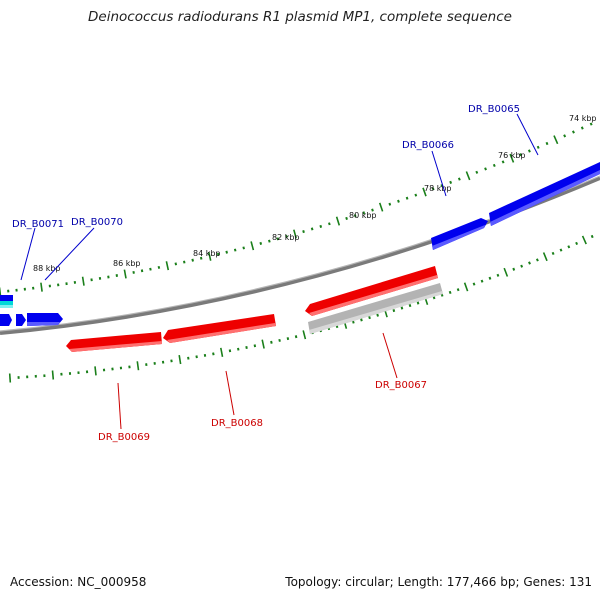  I want to click on gene-dr-b0069-shade, so click(115, 346).